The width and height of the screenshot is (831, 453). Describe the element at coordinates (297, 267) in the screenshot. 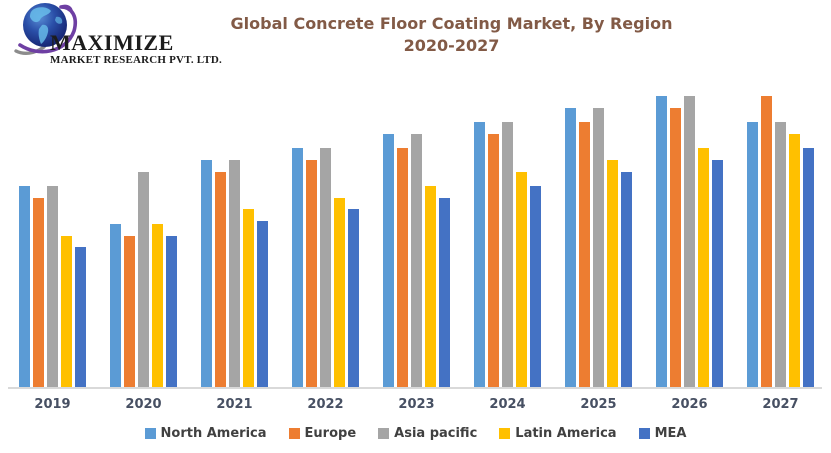

I see `bar-north-america-2022` at that location.